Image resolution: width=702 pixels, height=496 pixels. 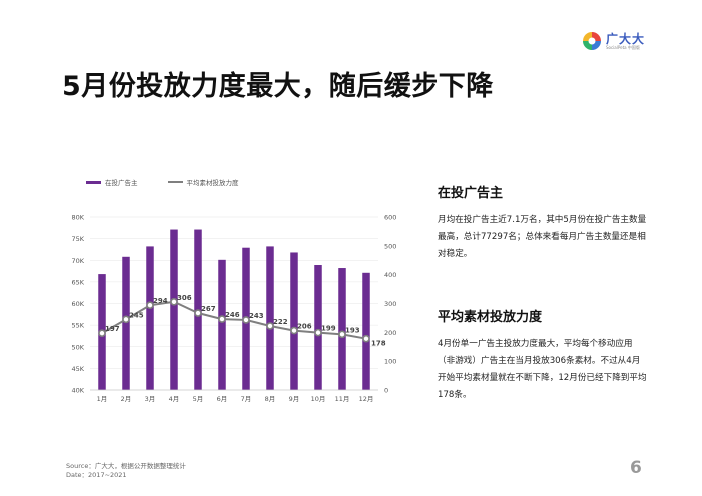 I want to click on page-title: 5月份投放力度最大，随后缓步下降, so click(x=278, y=86).